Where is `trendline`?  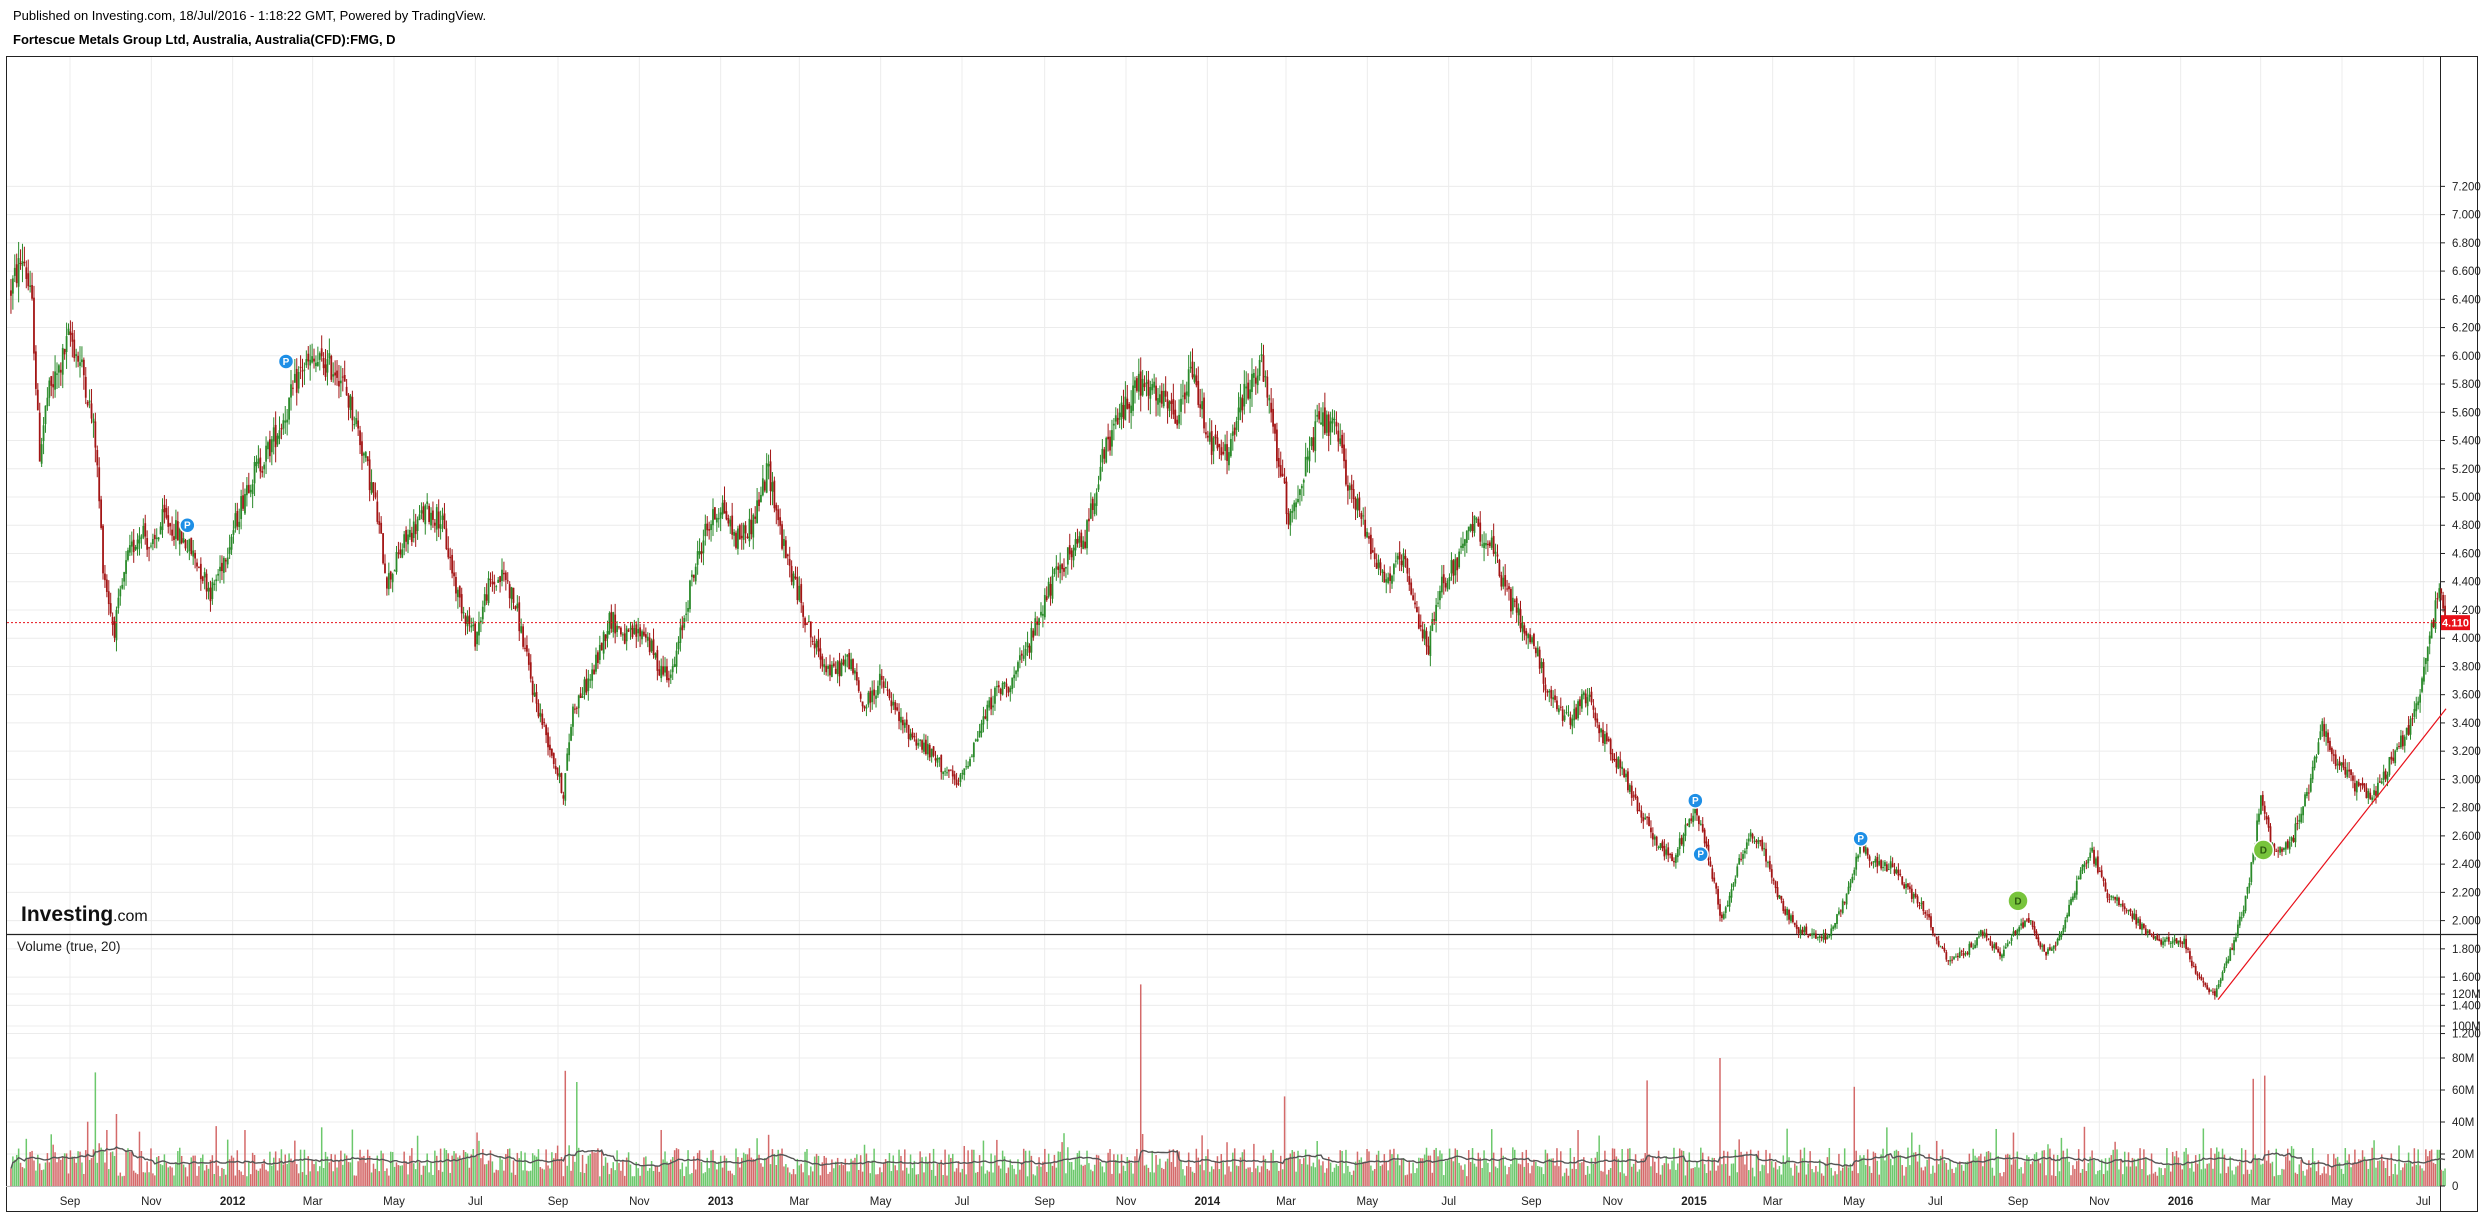
trendline is located at coordinates (2332, 854).